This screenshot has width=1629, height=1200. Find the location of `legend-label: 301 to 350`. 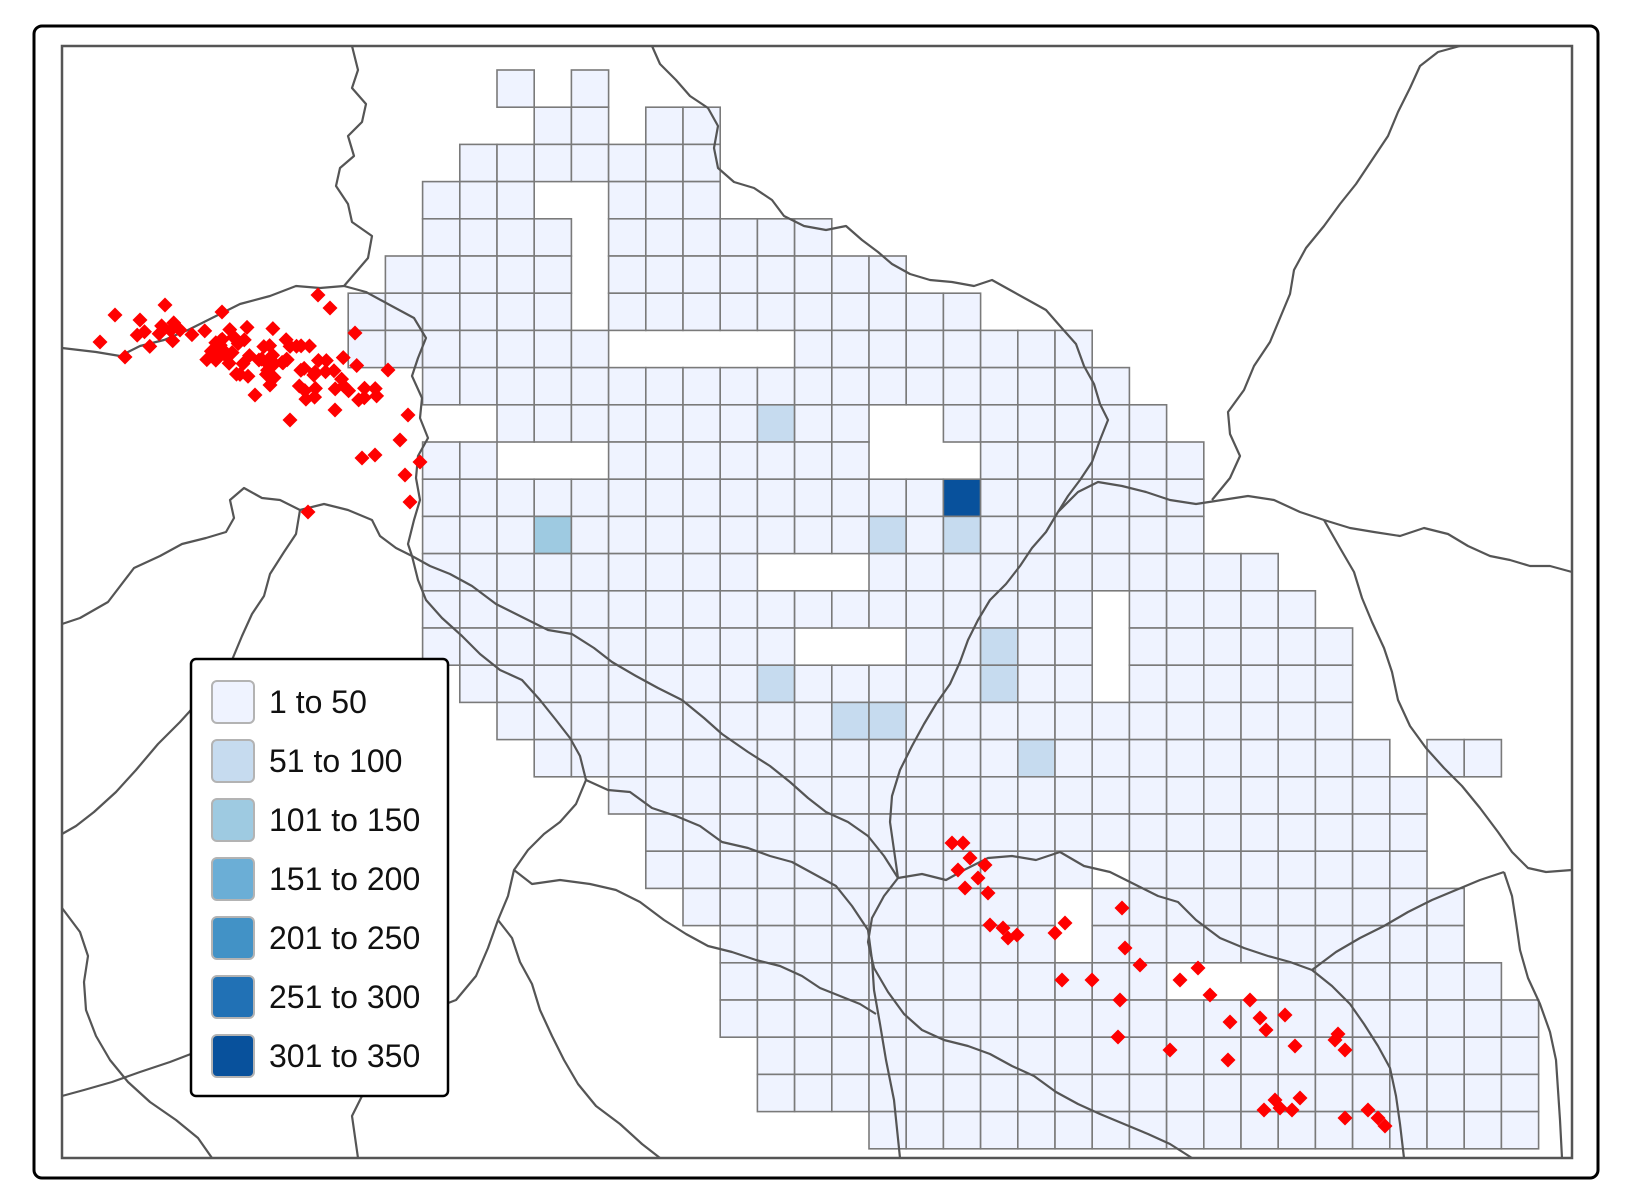

legend-label: 301 to 350 is located at coordinates (344, 1056).